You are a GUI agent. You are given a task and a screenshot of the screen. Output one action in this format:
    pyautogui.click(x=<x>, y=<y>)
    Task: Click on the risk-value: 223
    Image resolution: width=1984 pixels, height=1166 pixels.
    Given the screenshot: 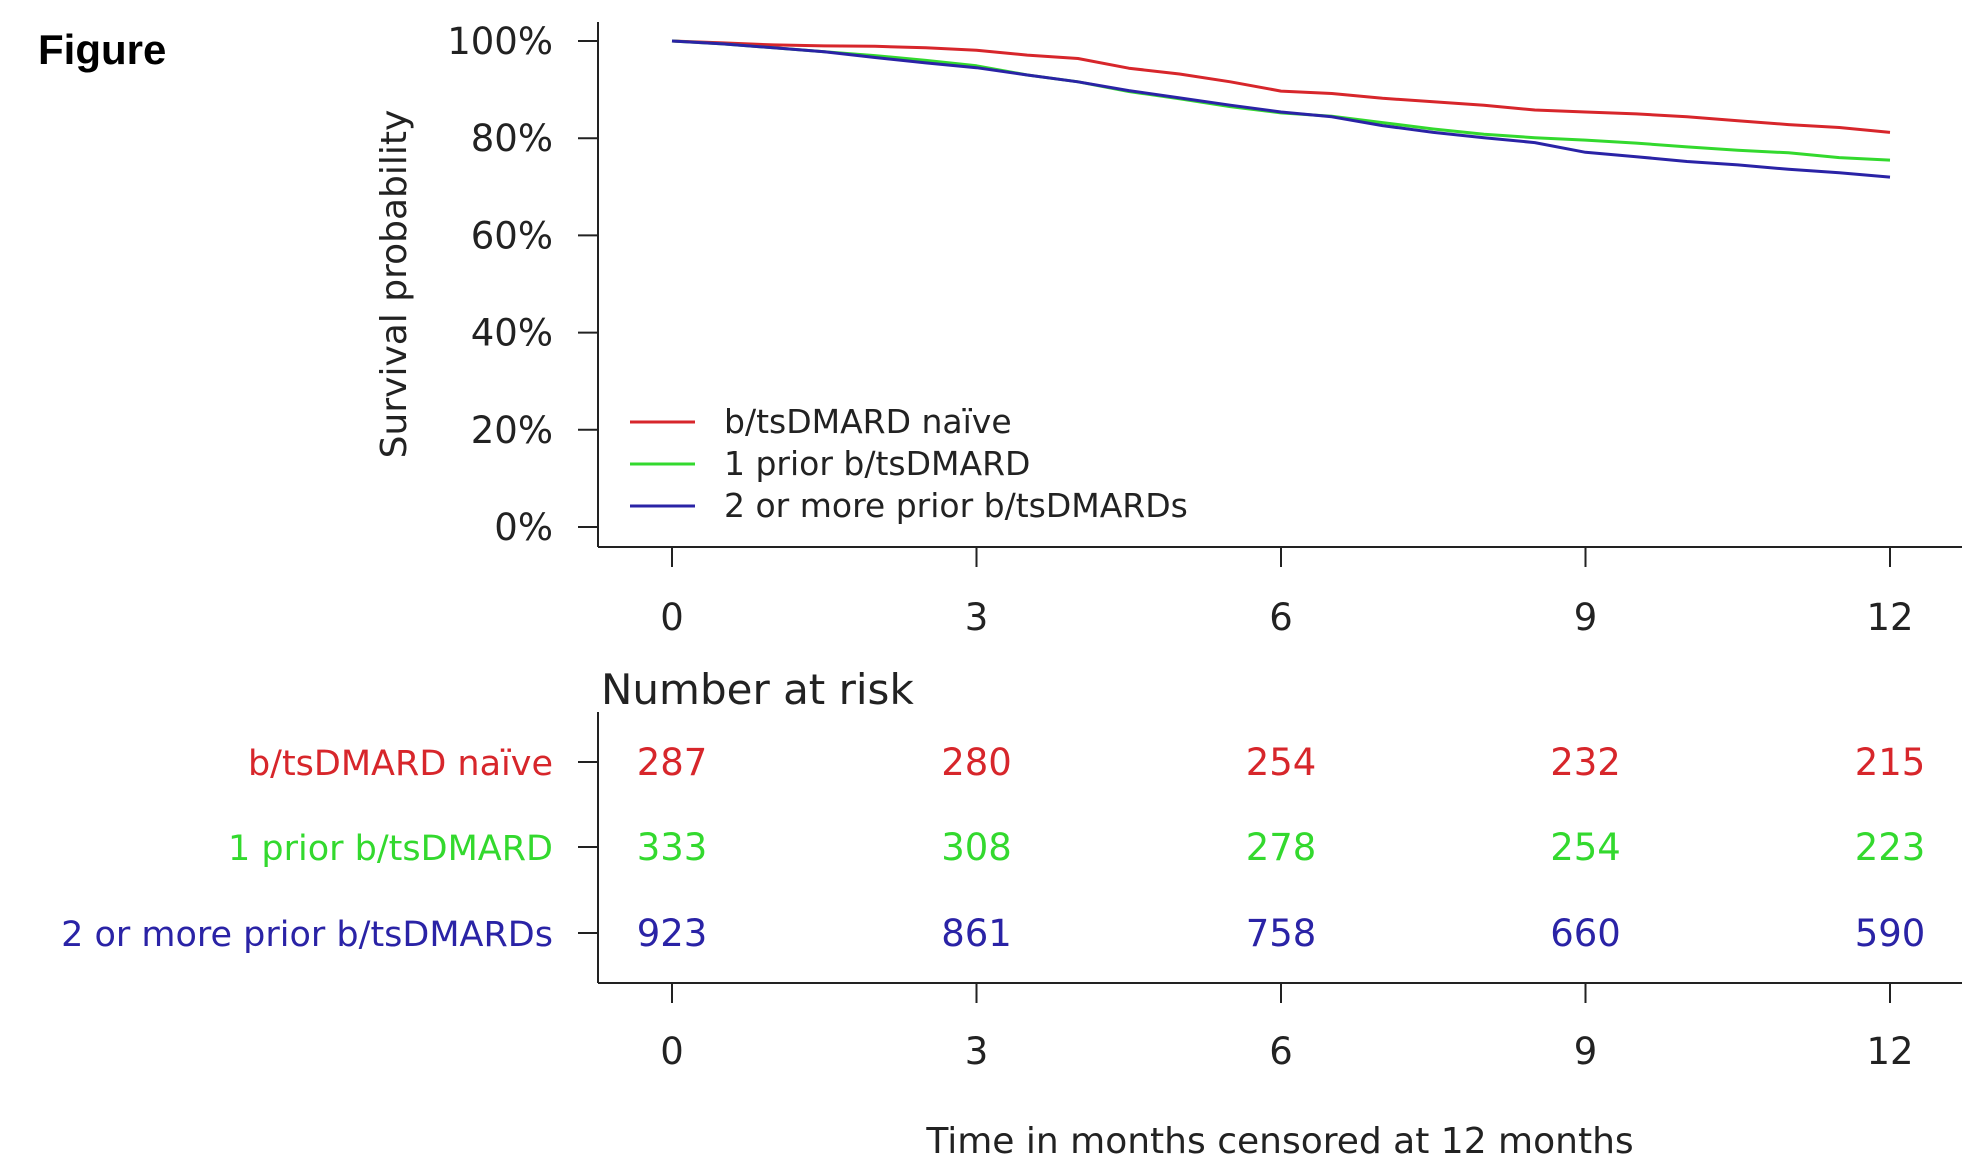 What is the action you would take?
    pyautogui.click(x=1890, y=847)
    